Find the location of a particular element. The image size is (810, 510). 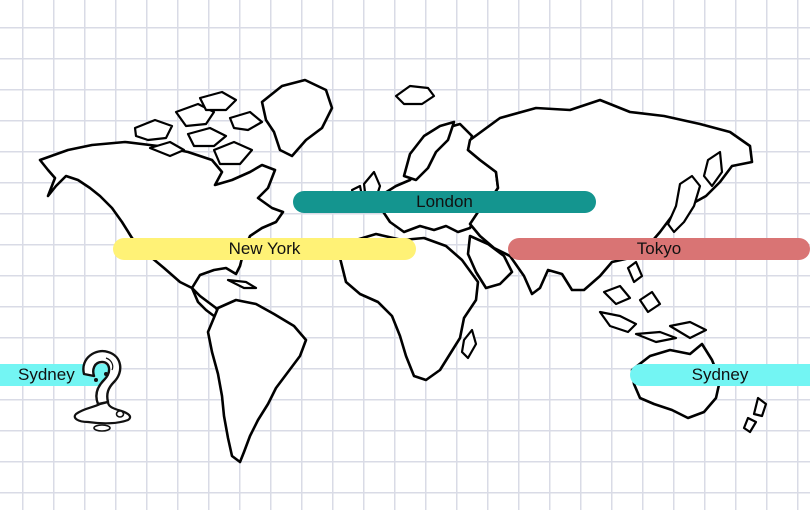

timezone-band-london: London is located at coordinates (444, 202).